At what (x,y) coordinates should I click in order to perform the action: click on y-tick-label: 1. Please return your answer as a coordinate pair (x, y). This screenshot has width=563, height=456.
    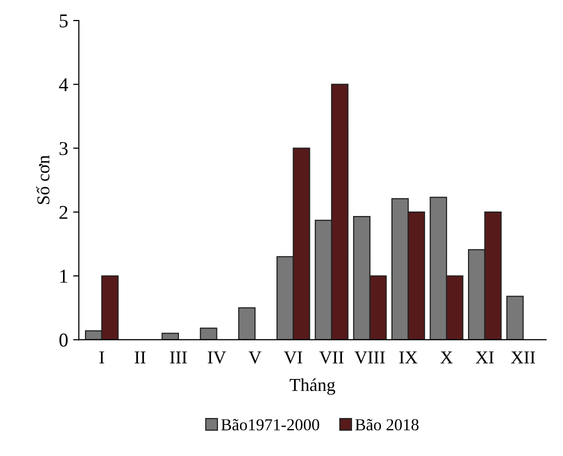
    Looking at the image, I should click on (64, 276).